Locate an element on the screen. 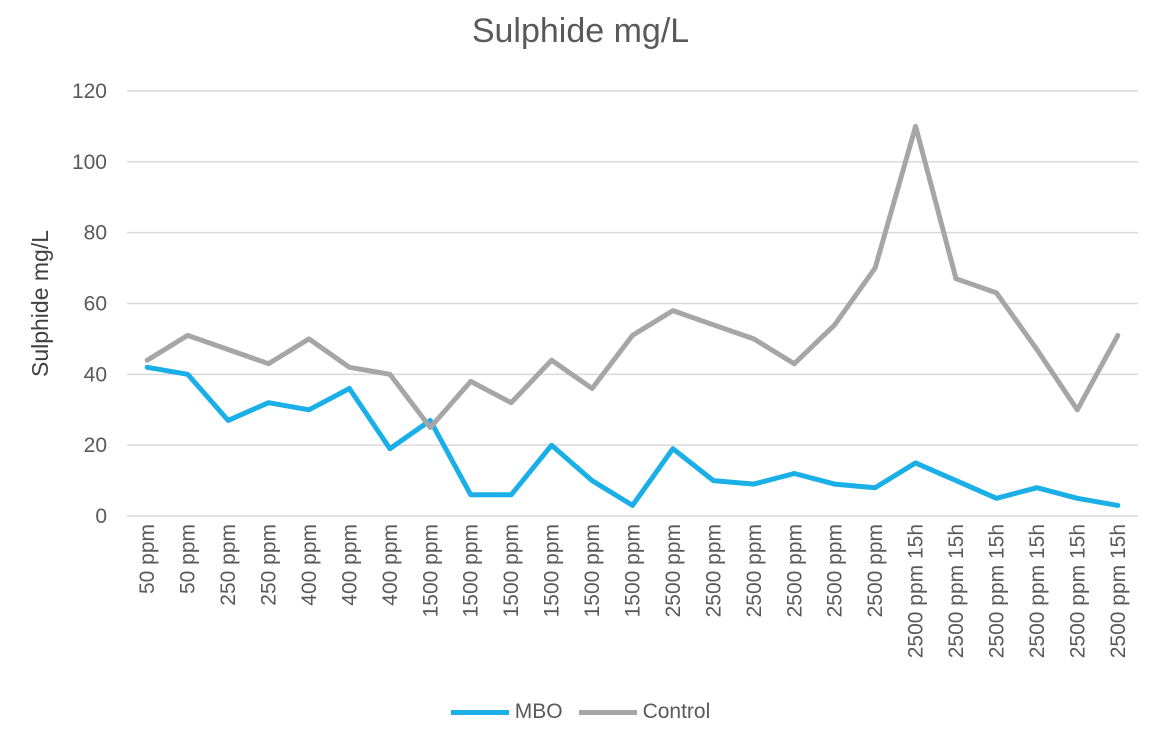  legend-label-control: Control is located at coordinates (676, 711).